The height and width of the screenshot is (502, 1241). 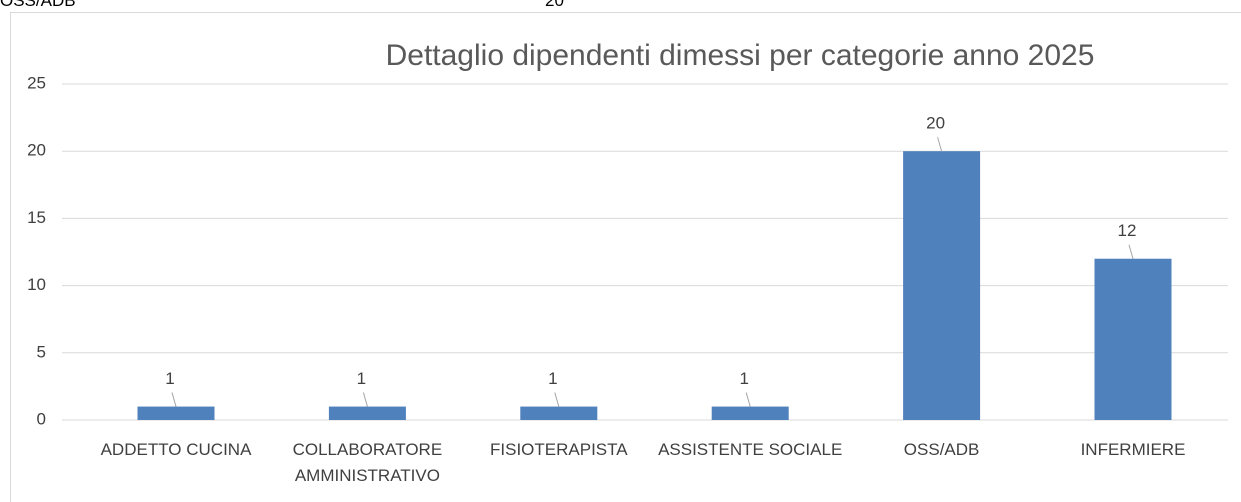 What do you see at coordinates (367, 462) in the screenshot?
I see `x-tick-label: COLLABORATORE AMMINISTRATIVO` at bounding box center [367, 462].